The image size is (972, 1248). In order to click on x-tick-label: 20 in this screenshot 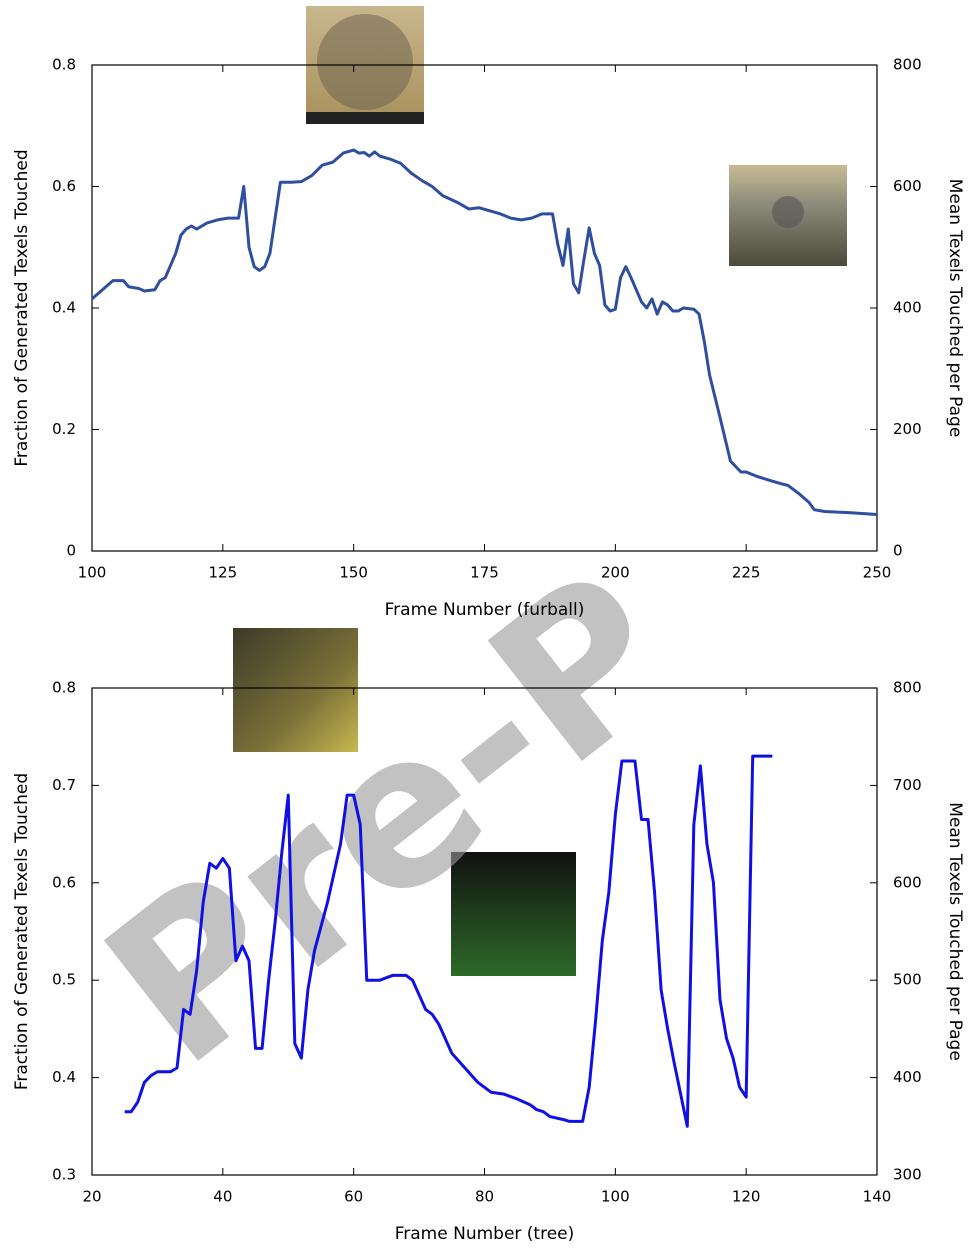, I will do `click(91, 1197)`.